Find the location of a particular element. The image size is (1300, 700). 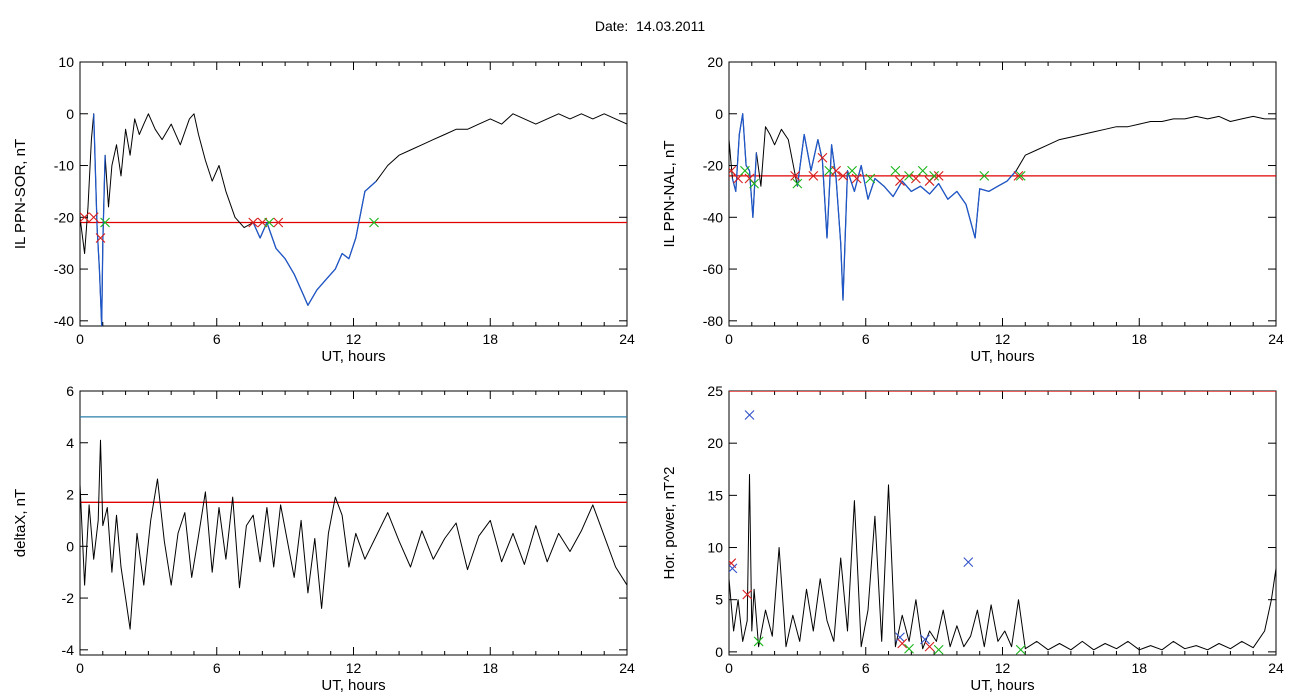

y-tick-label: -10 is located at coordinates (64, 166).